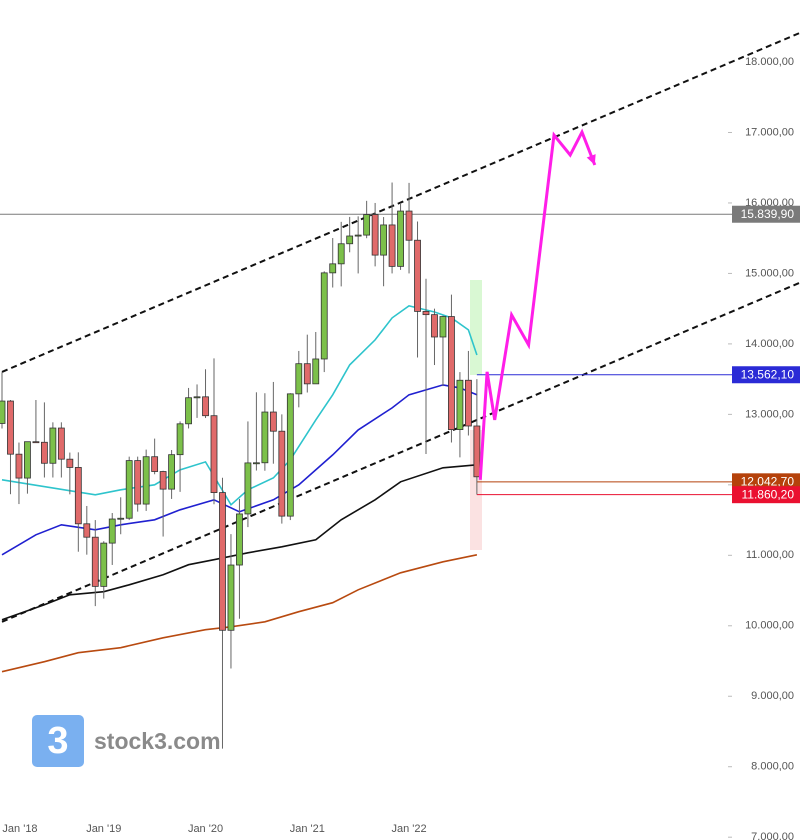  I want to click on x-tick-label: Jan '21, so click(307, 829).